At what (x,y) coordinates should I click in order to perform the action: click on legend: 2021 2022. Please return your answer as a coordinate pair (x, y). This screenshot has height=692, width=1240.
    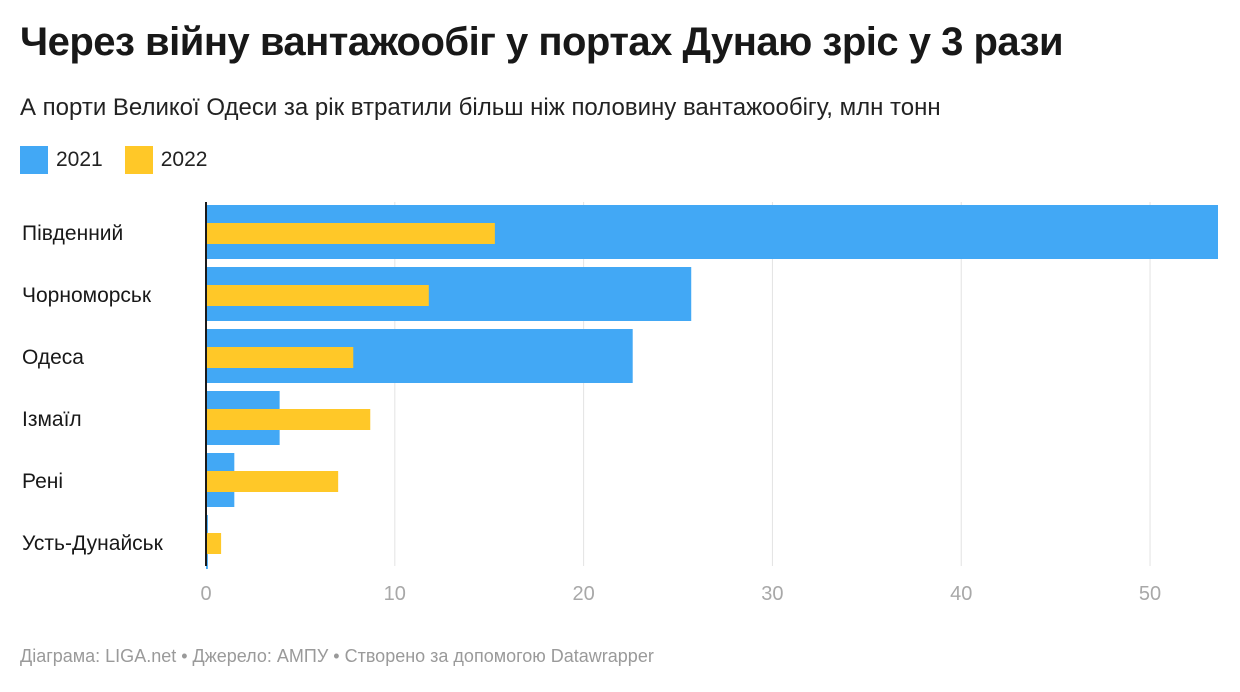
    Looking at the image, I should click on (113, 160).